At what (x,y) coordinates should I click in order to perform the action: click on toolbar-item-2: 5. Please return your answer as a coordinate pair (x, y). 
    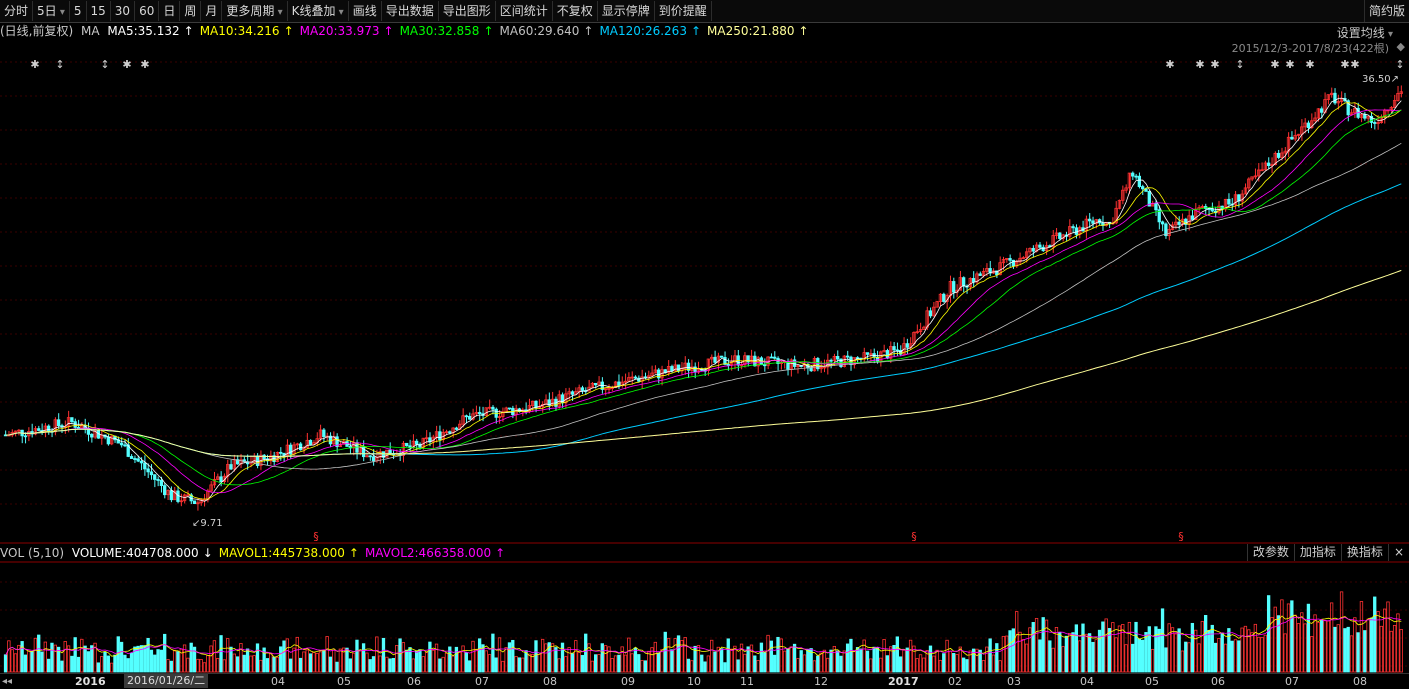
    Looking at the image, I should click on (78, 11).